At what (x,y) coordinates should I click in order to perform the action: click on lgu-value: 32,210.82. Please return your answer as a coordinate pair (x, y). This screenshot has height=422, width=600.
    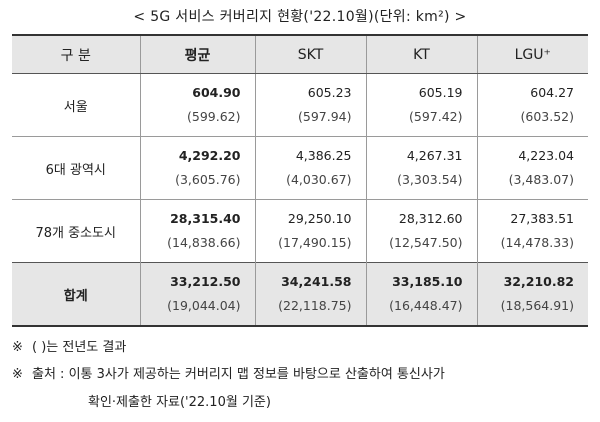
    Looking at the image, I should click on (538, 281).